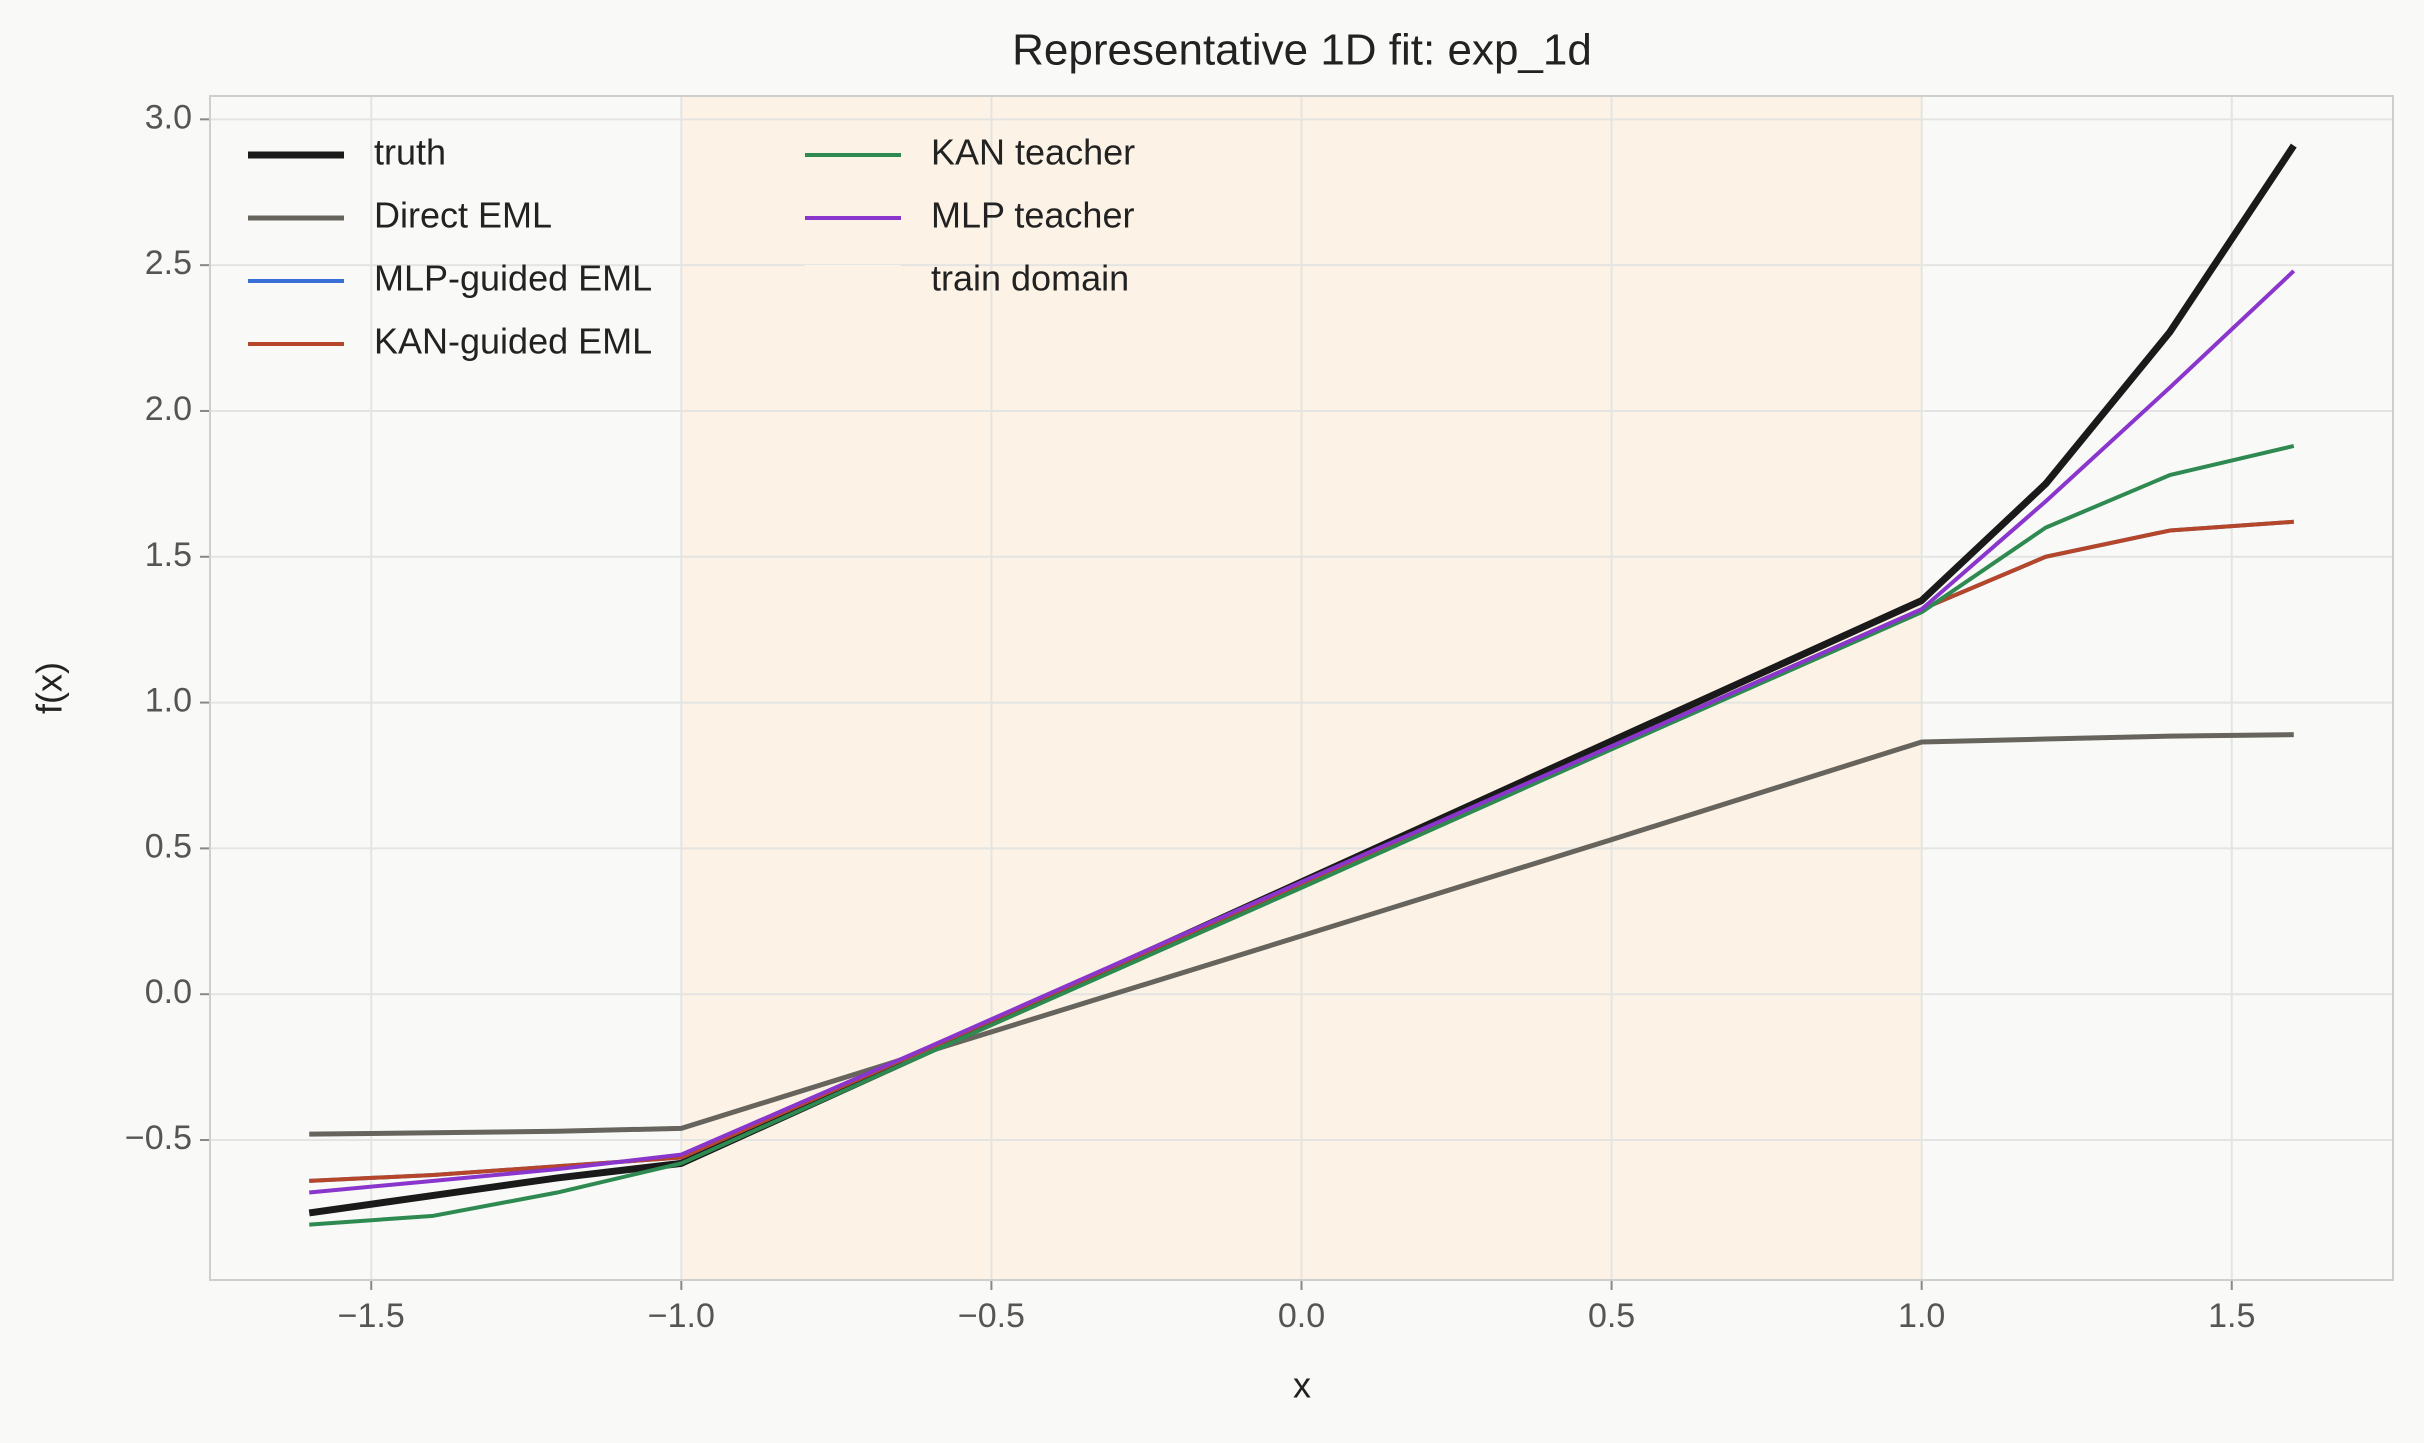  What do you see at coordinates (168, 846) in the screenshot?
I see `y-tick-label: 0.5` at bounding box center [168, 846].